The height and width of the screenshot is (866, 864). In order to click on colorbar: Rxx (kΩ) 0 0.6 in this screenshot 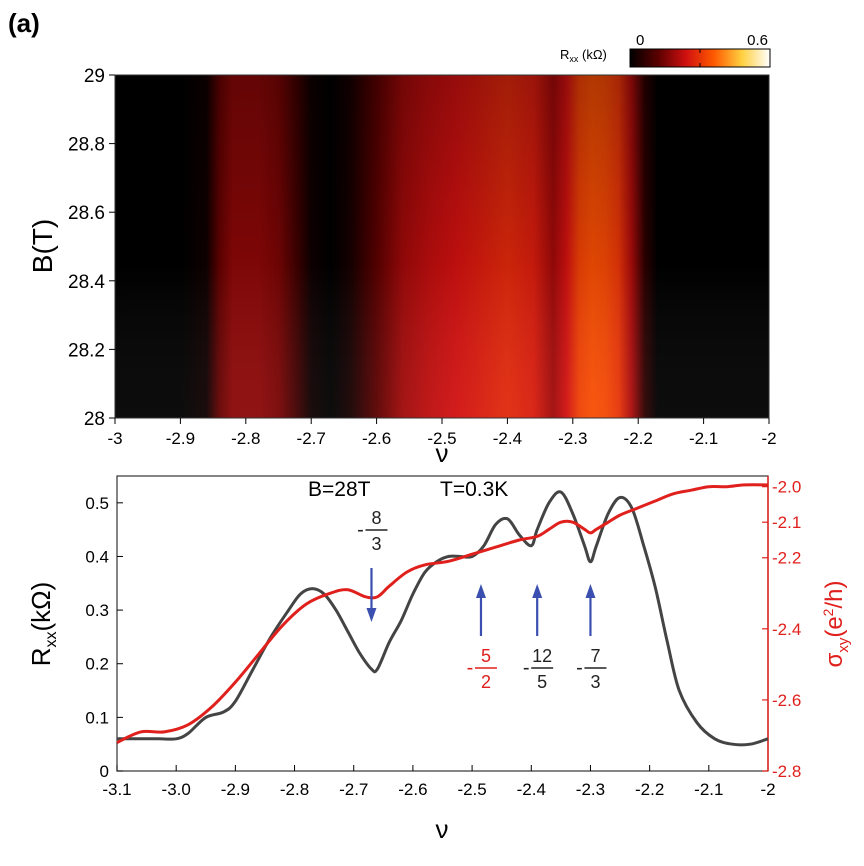, I will do `click(665, 50)`.